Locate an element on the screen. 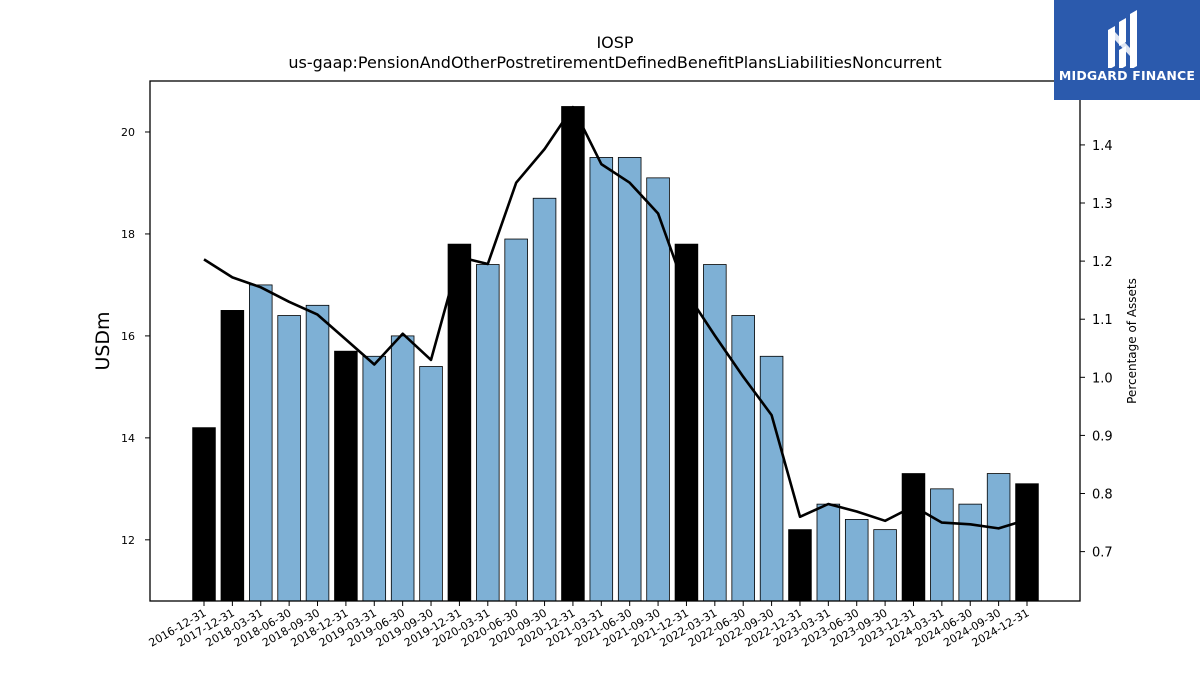  y-tick-label: 14 is located at coordinates (128, 438).